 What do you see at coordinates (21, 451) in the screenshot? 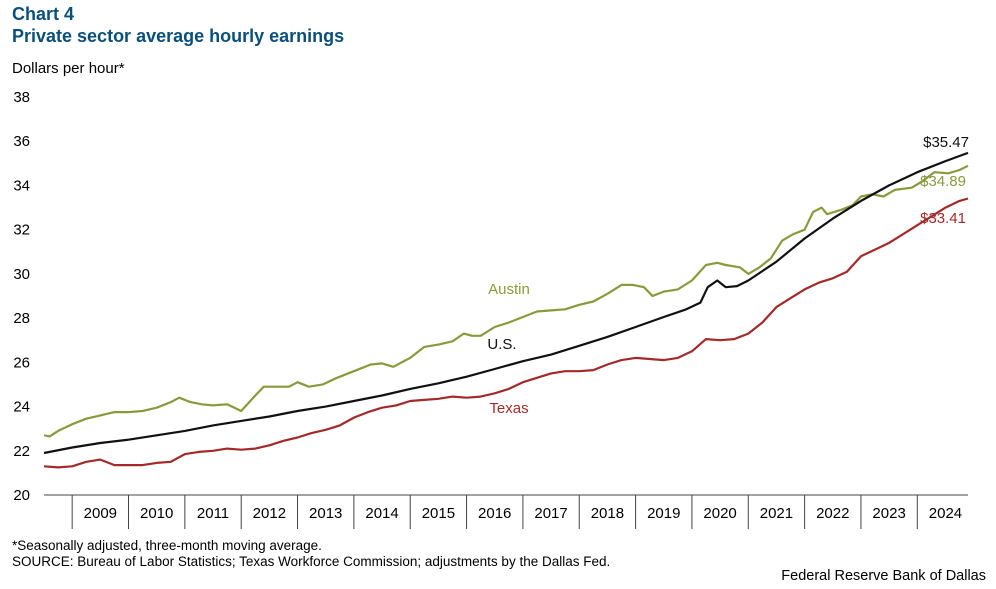
I see `y-tick-label: 22` at bounding box center [21, 451].